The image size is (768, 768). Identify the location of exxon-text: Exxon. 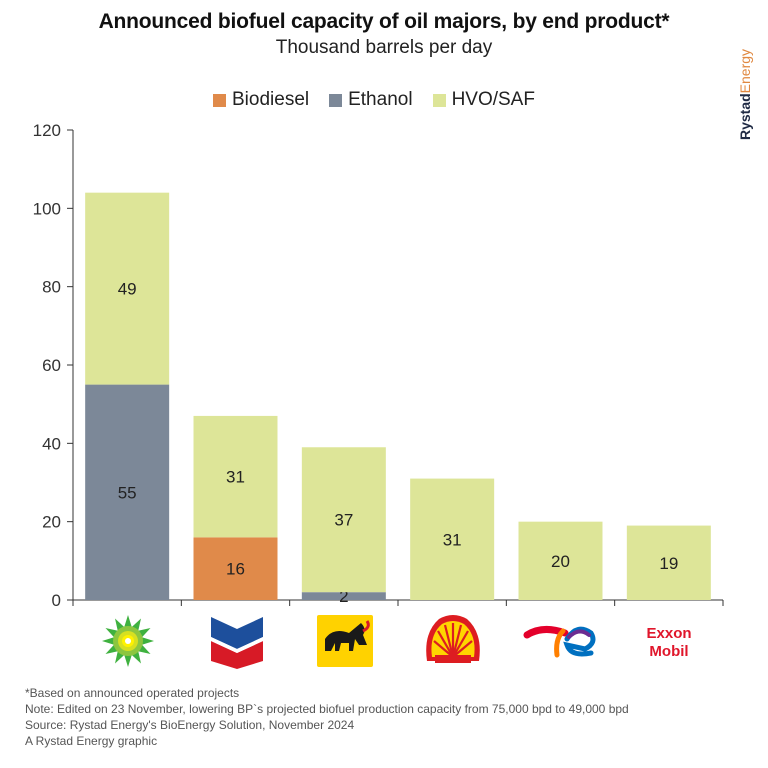
(668, 633).